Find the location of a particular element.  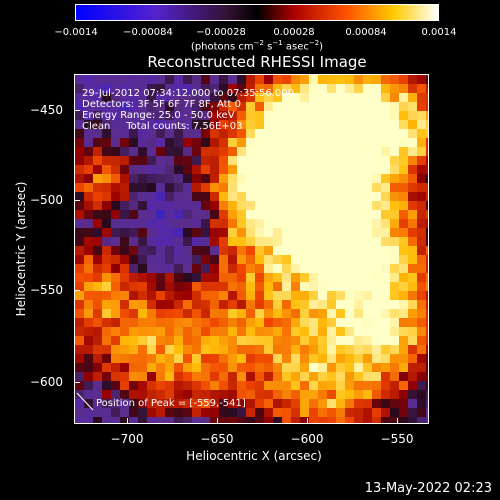

y-axis-label: Heliocentric Y (arcsec) is located at coordinates (21, 249).